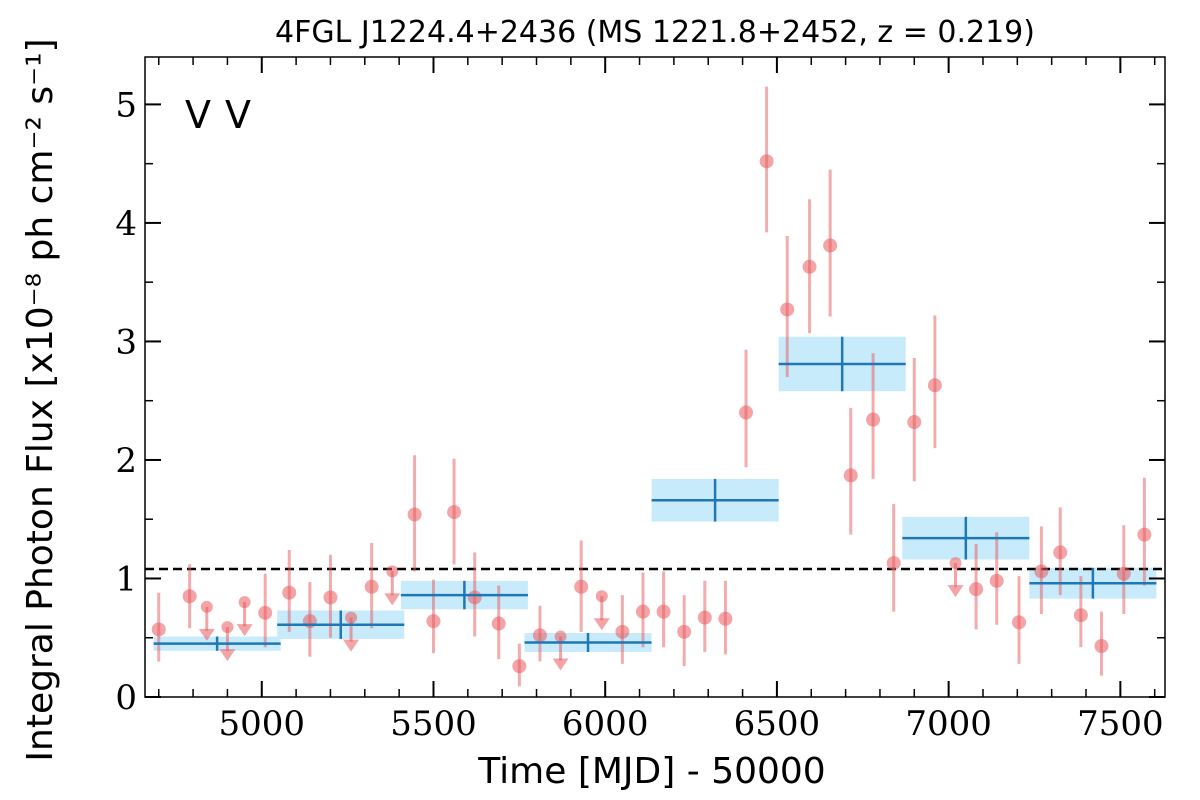 Image resolution: width=1200 pixels, height=800 pixels. I want to click on y-tick-label-4: 4, so click(126, 224).